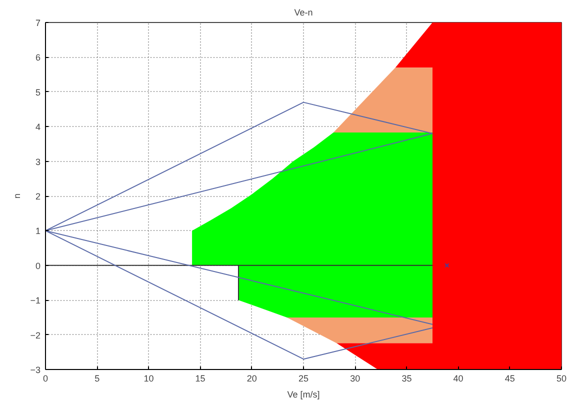 This screenshot has height=402, width=569. I want to click on y-tick-label: 1, so click(38, 231).